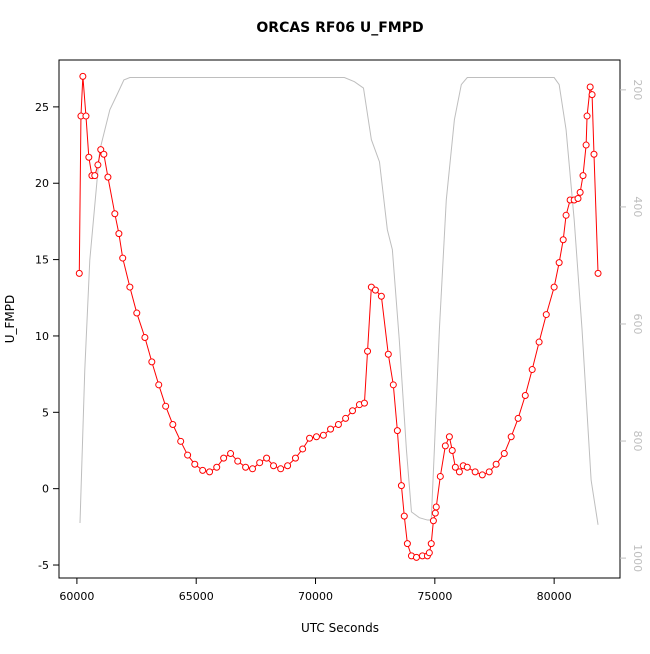 This screenshot has width=650, height=654. Describe the element at coordinates (42, 336) in the screenshot. I see `y-tick-label: 10` at that location.